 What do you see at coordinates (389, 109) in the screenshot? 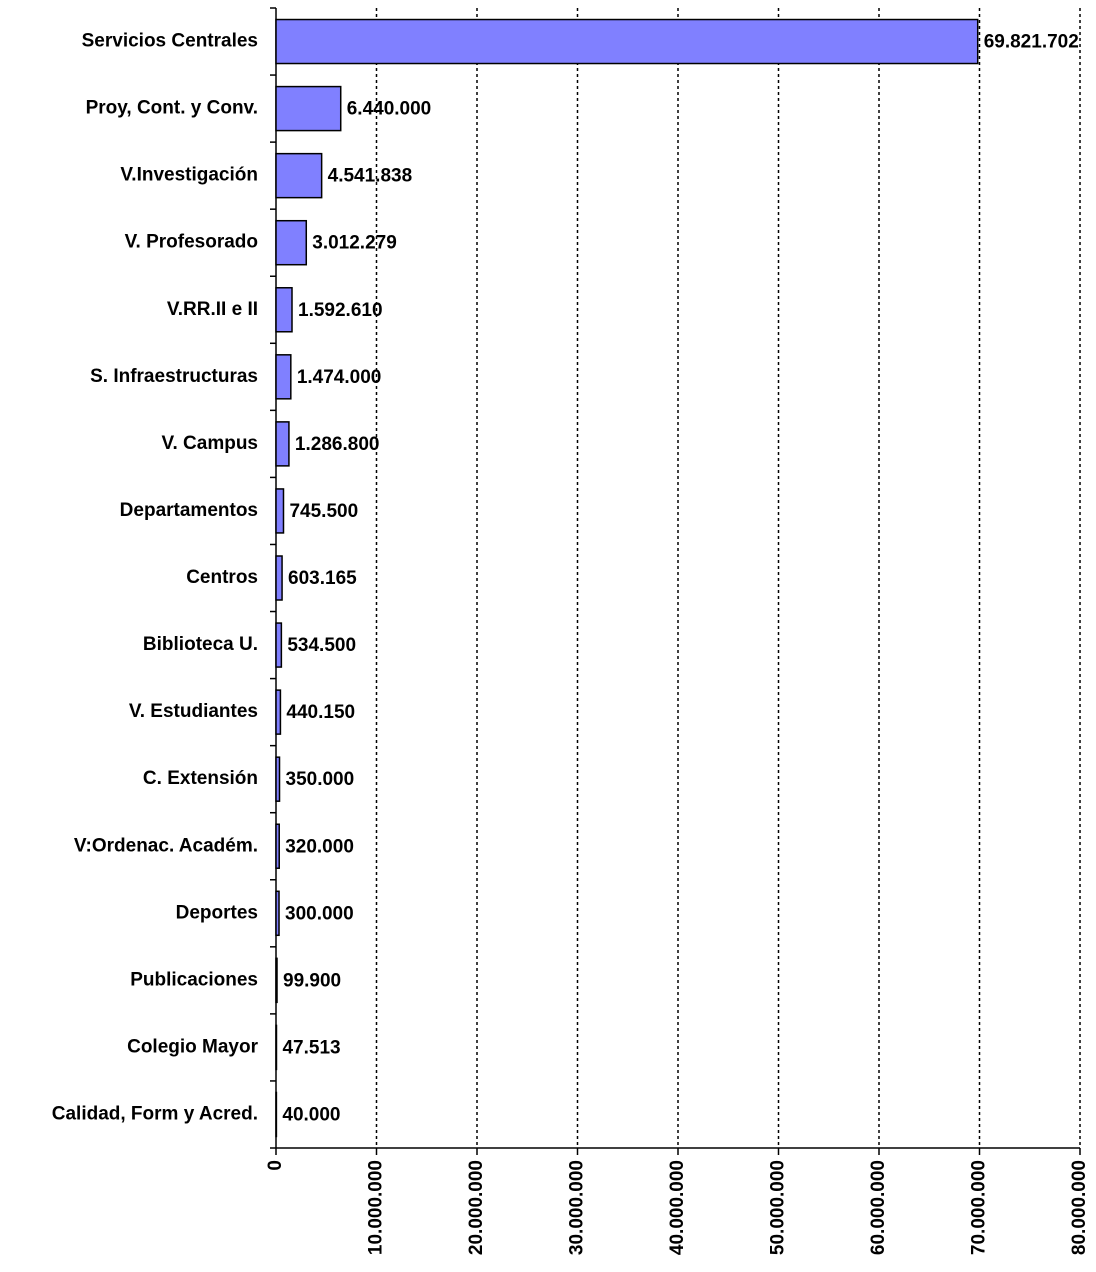
I see `value-label: 6.440.000` at bounding box center [389, 109].